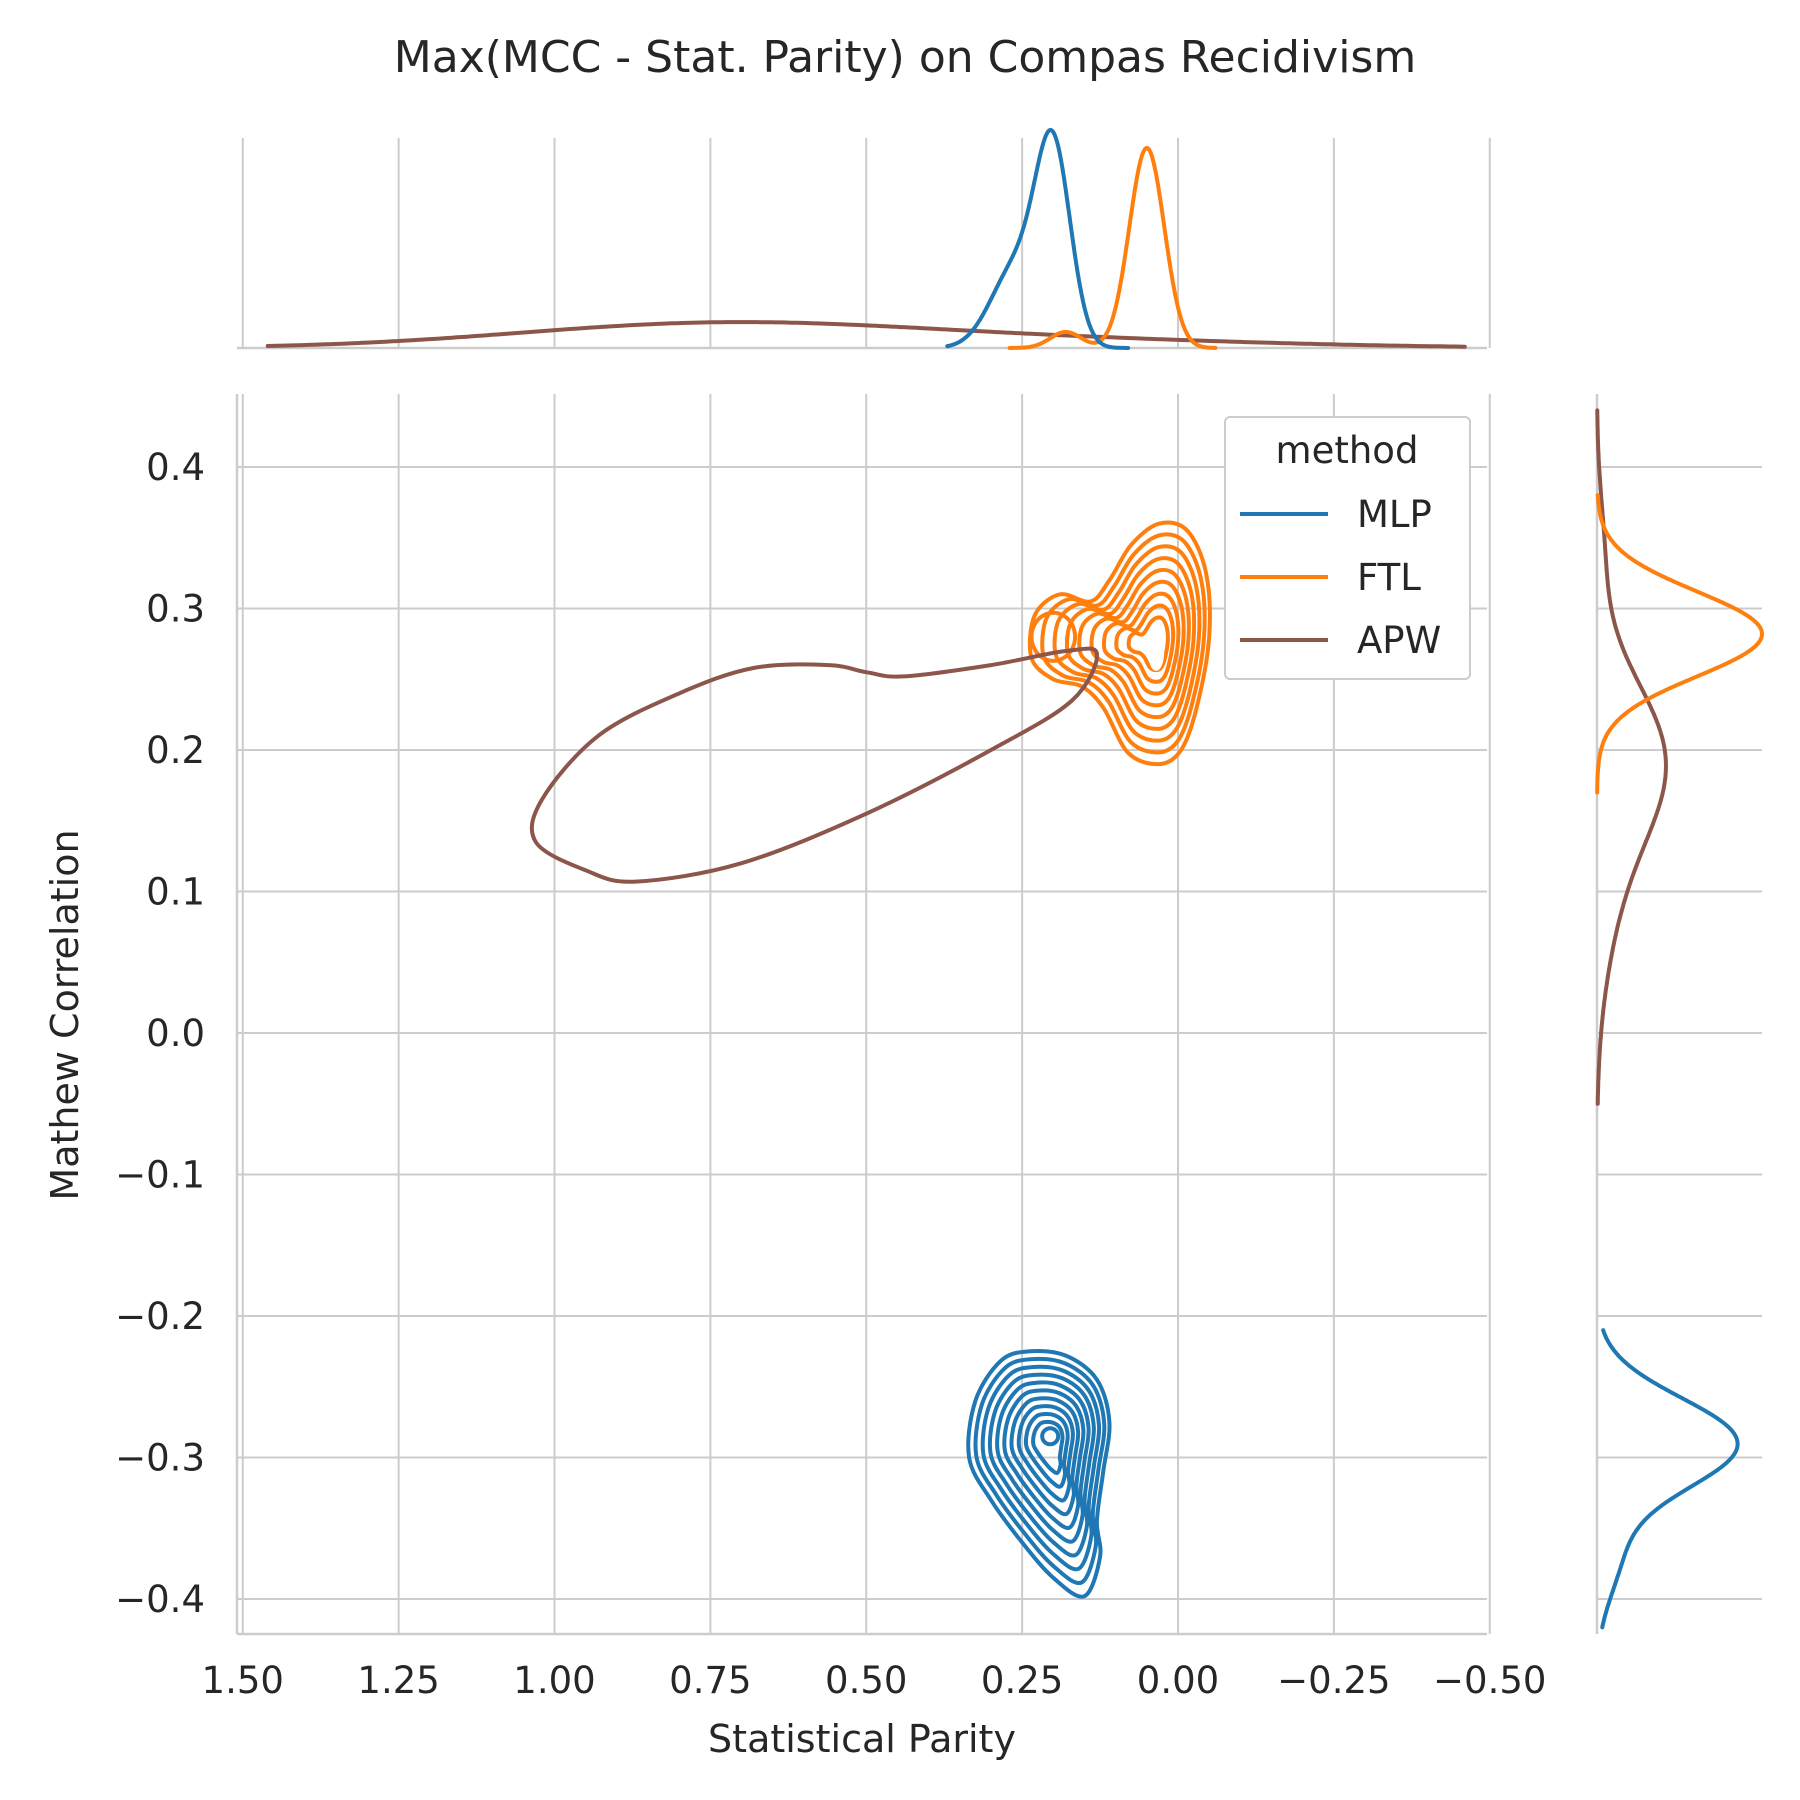  What do you see at coordinates (1333, 1680) in the screenshot?
I see `x-tick-label: −0.25` at bounding box center [1333, 1680].